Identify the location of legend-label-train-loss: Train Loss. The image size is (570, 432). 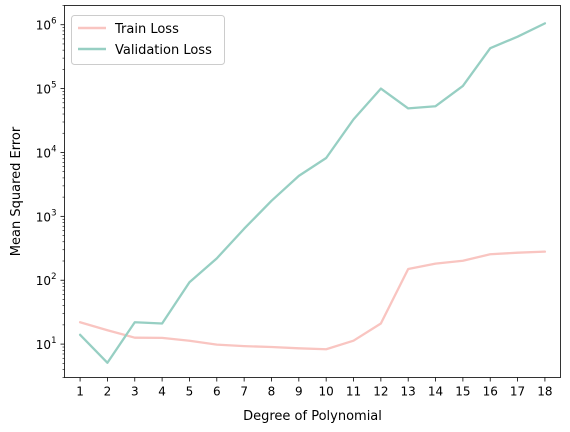
(146, 29).